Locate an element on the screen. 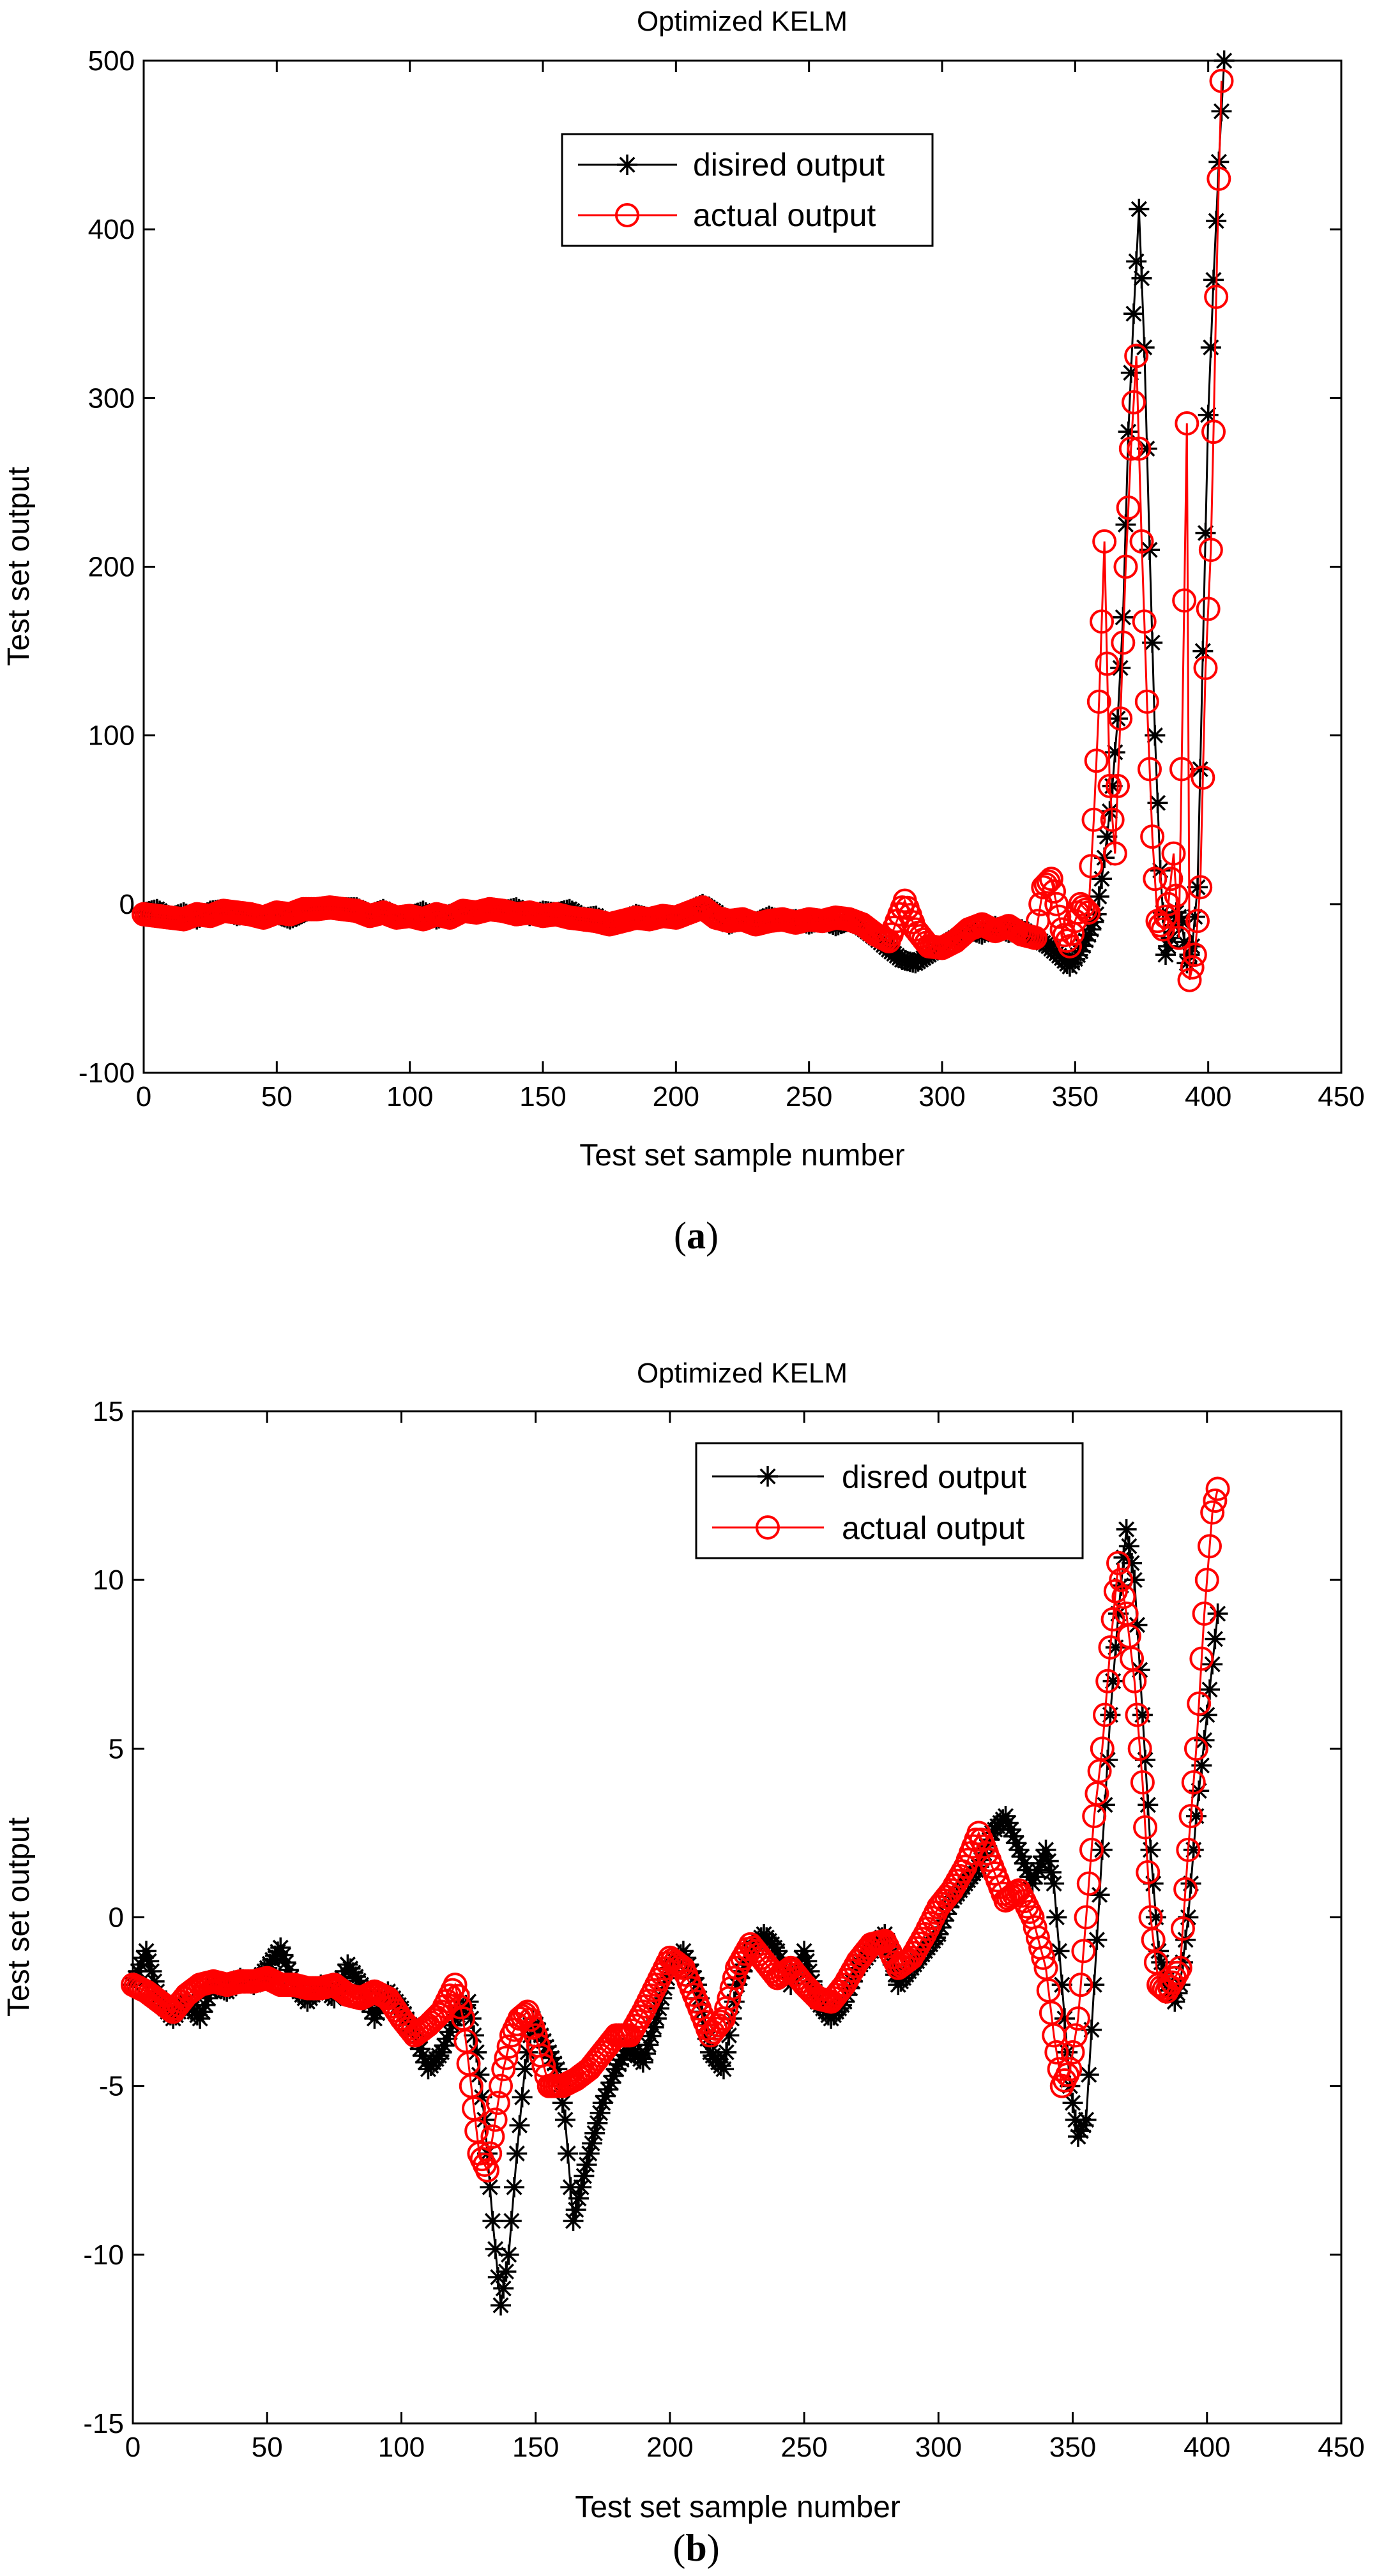 This screenshot has width=1393, height=2576. legend: disred output actual output is located at coordinates (889, 1500).